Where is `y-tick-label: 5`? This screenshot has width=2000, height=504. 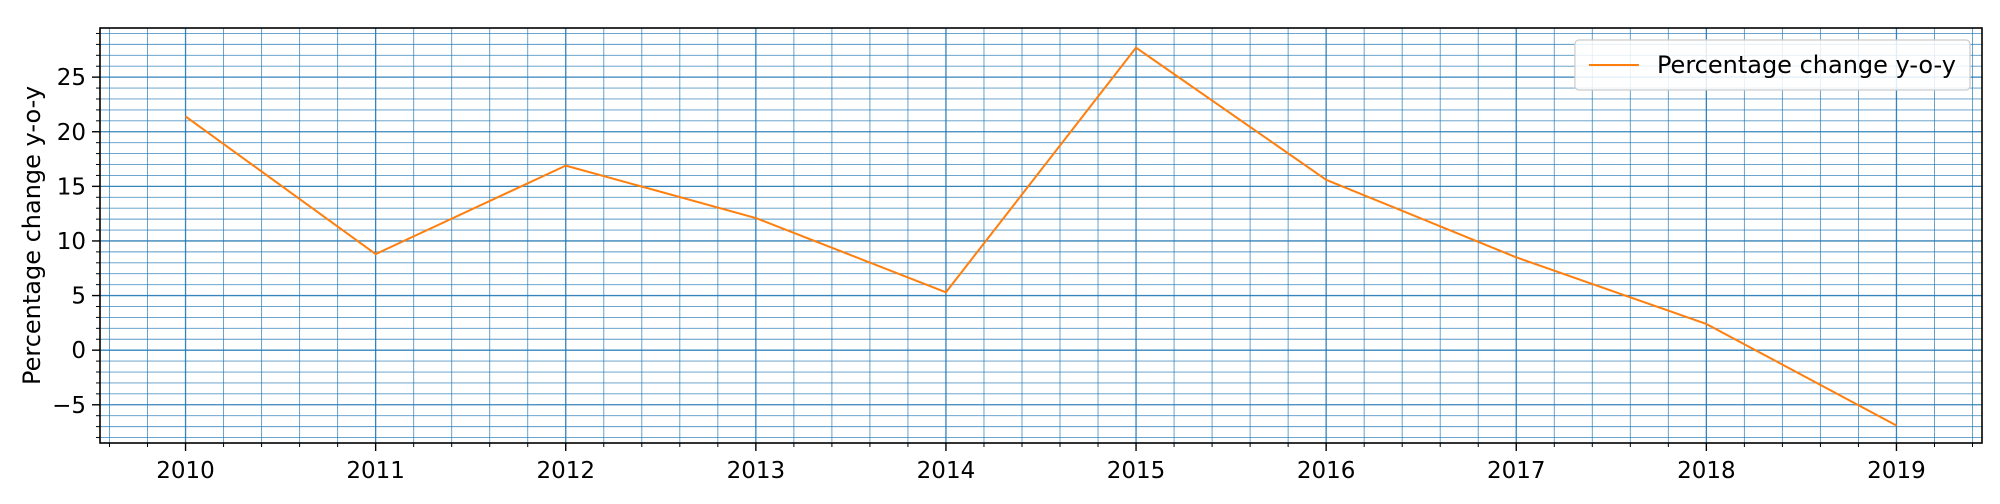 y-tick-label: 5 is located at coordinates (78, 297).